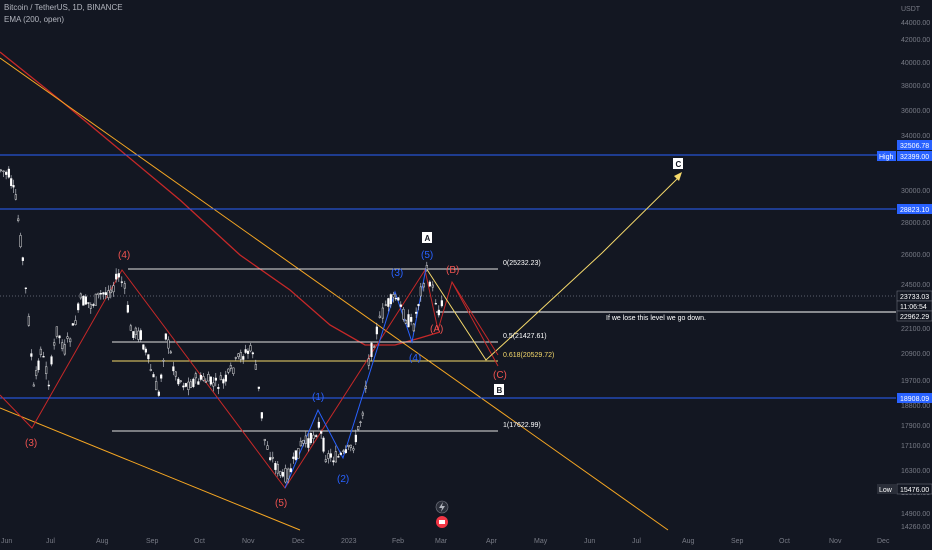 The height and width of the screenshot is (550, 932). I want to click on wave-red-3: (3), so click(31, 443).